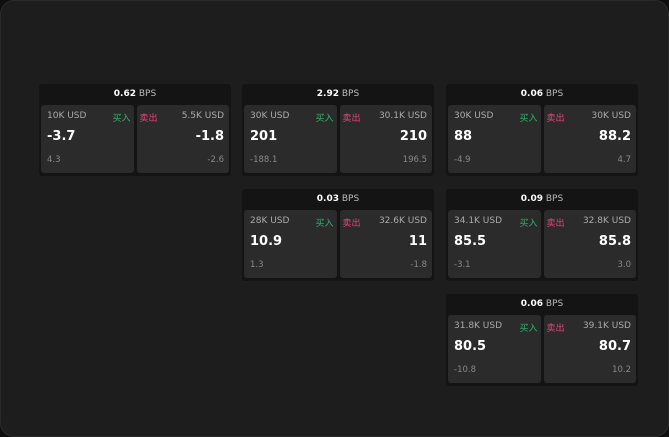 Image resolution: width=669 pixels, height=437 pixels. What do you see at coordinates (470, 346) in the screenshot?
I see `buy-price: 80.5` at bounding box center [470, 346].